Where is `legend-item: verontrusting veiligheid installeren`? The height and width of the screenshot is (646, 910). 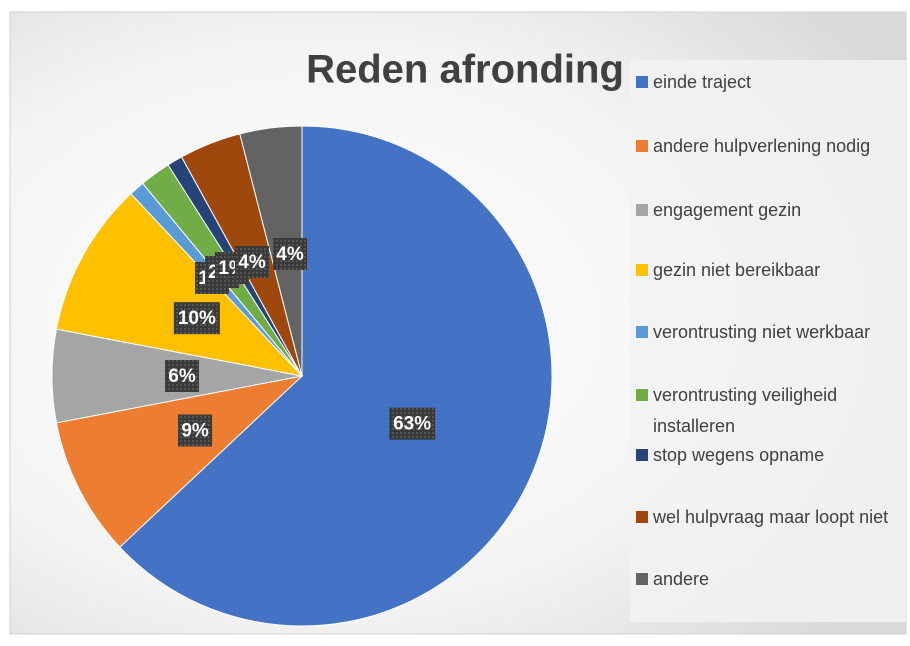
legend-item: verontrusting veiligheid installeren is located at coordinates (771, 411).